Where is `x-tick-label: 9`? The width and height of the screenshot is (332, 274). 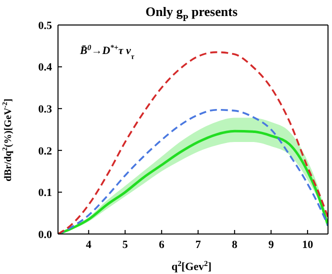 x-tick-label: 9 is located at coordinates (271, 244).